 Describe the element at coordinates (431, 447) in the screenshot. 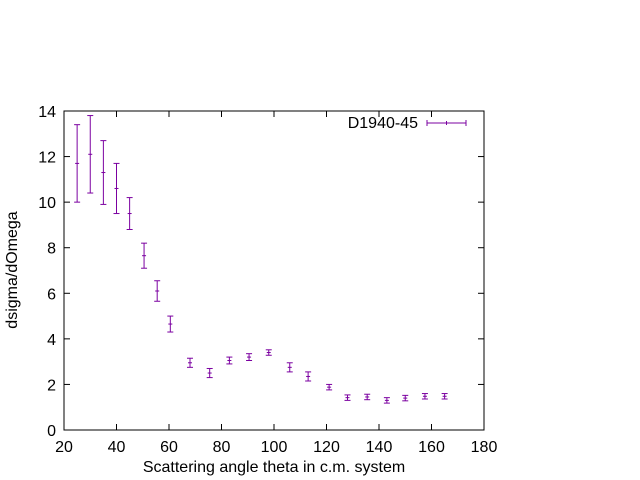

I see `x-tick-label: 160` at that location.